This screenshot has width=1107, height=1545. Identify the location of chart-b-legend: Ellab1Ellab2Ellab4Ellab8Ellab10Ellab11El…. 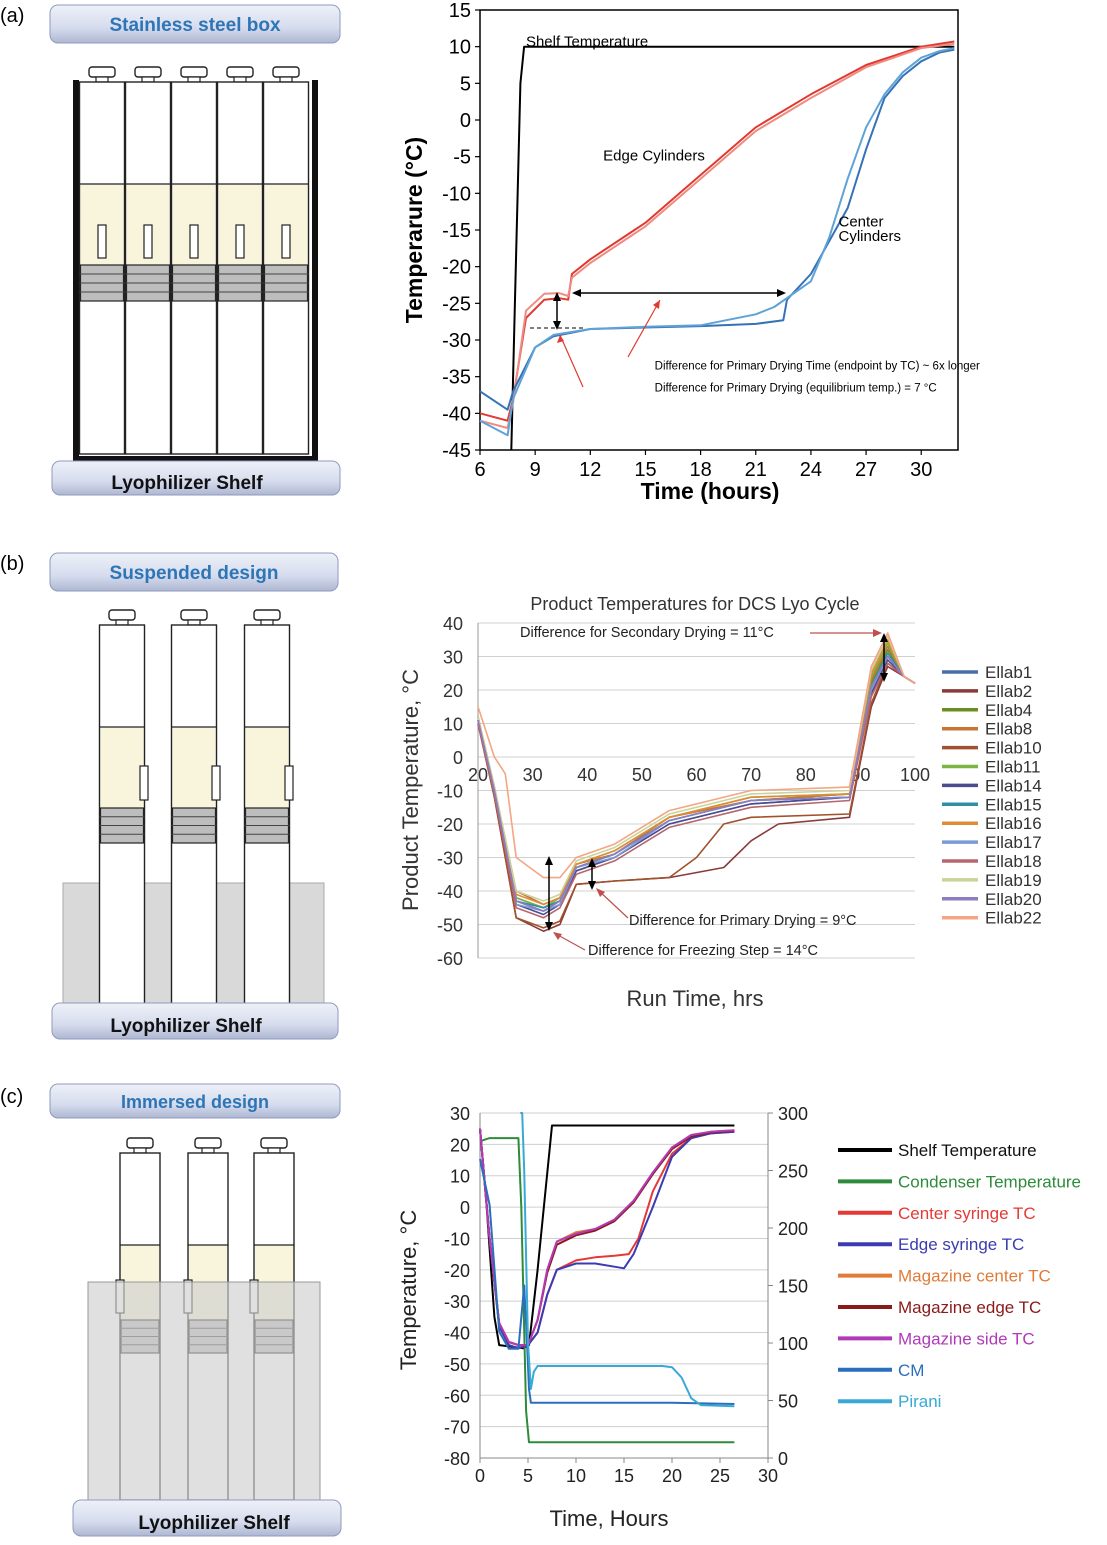
(992, 795).